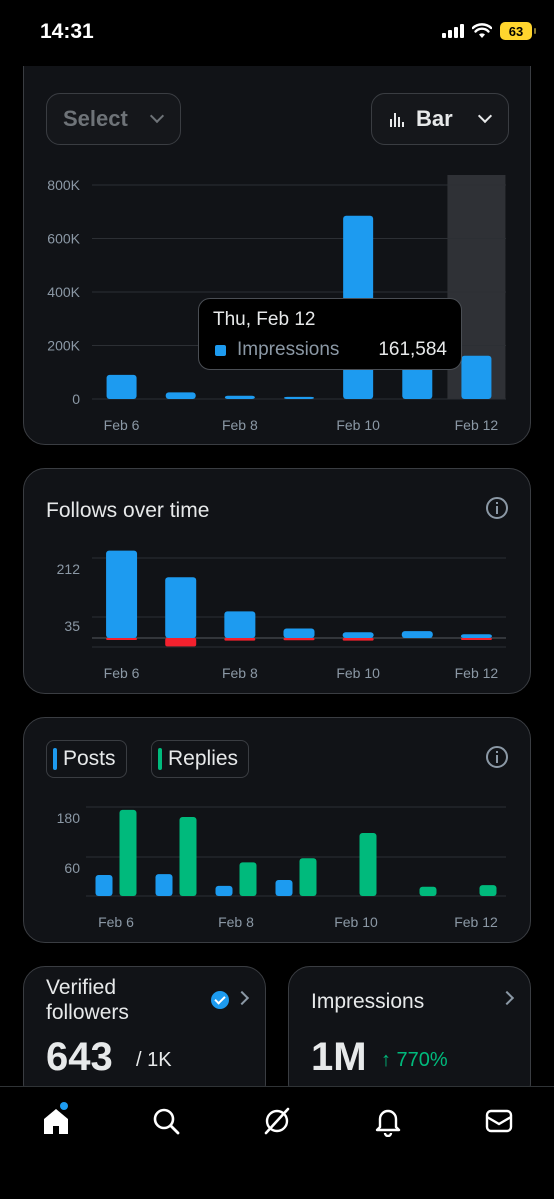 This screenshot has width=554, height=1199. What do you see at coordinates (64, 1106) in the screenshot?
I see `notification-dot` at bounding box center [64, 1106].